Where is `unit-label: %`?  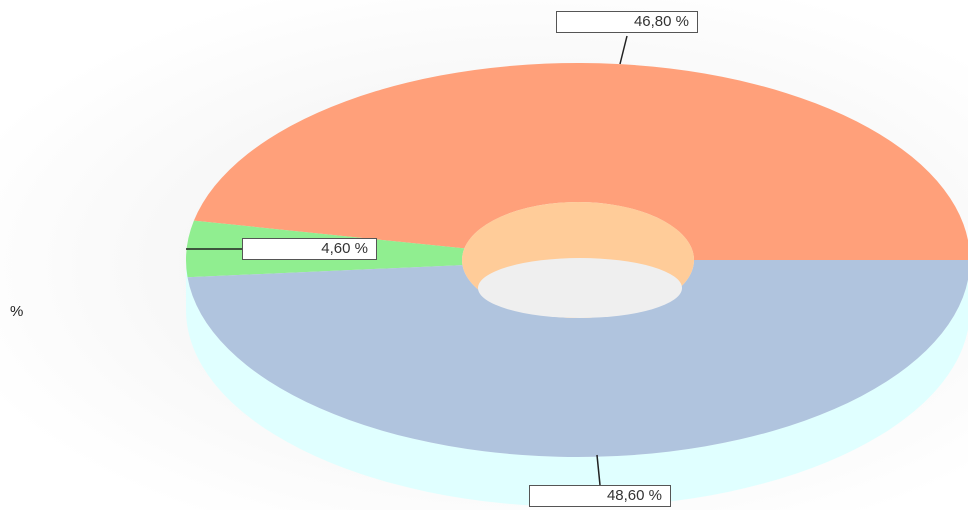
unit-label: % is located at coordinates (17, 311).